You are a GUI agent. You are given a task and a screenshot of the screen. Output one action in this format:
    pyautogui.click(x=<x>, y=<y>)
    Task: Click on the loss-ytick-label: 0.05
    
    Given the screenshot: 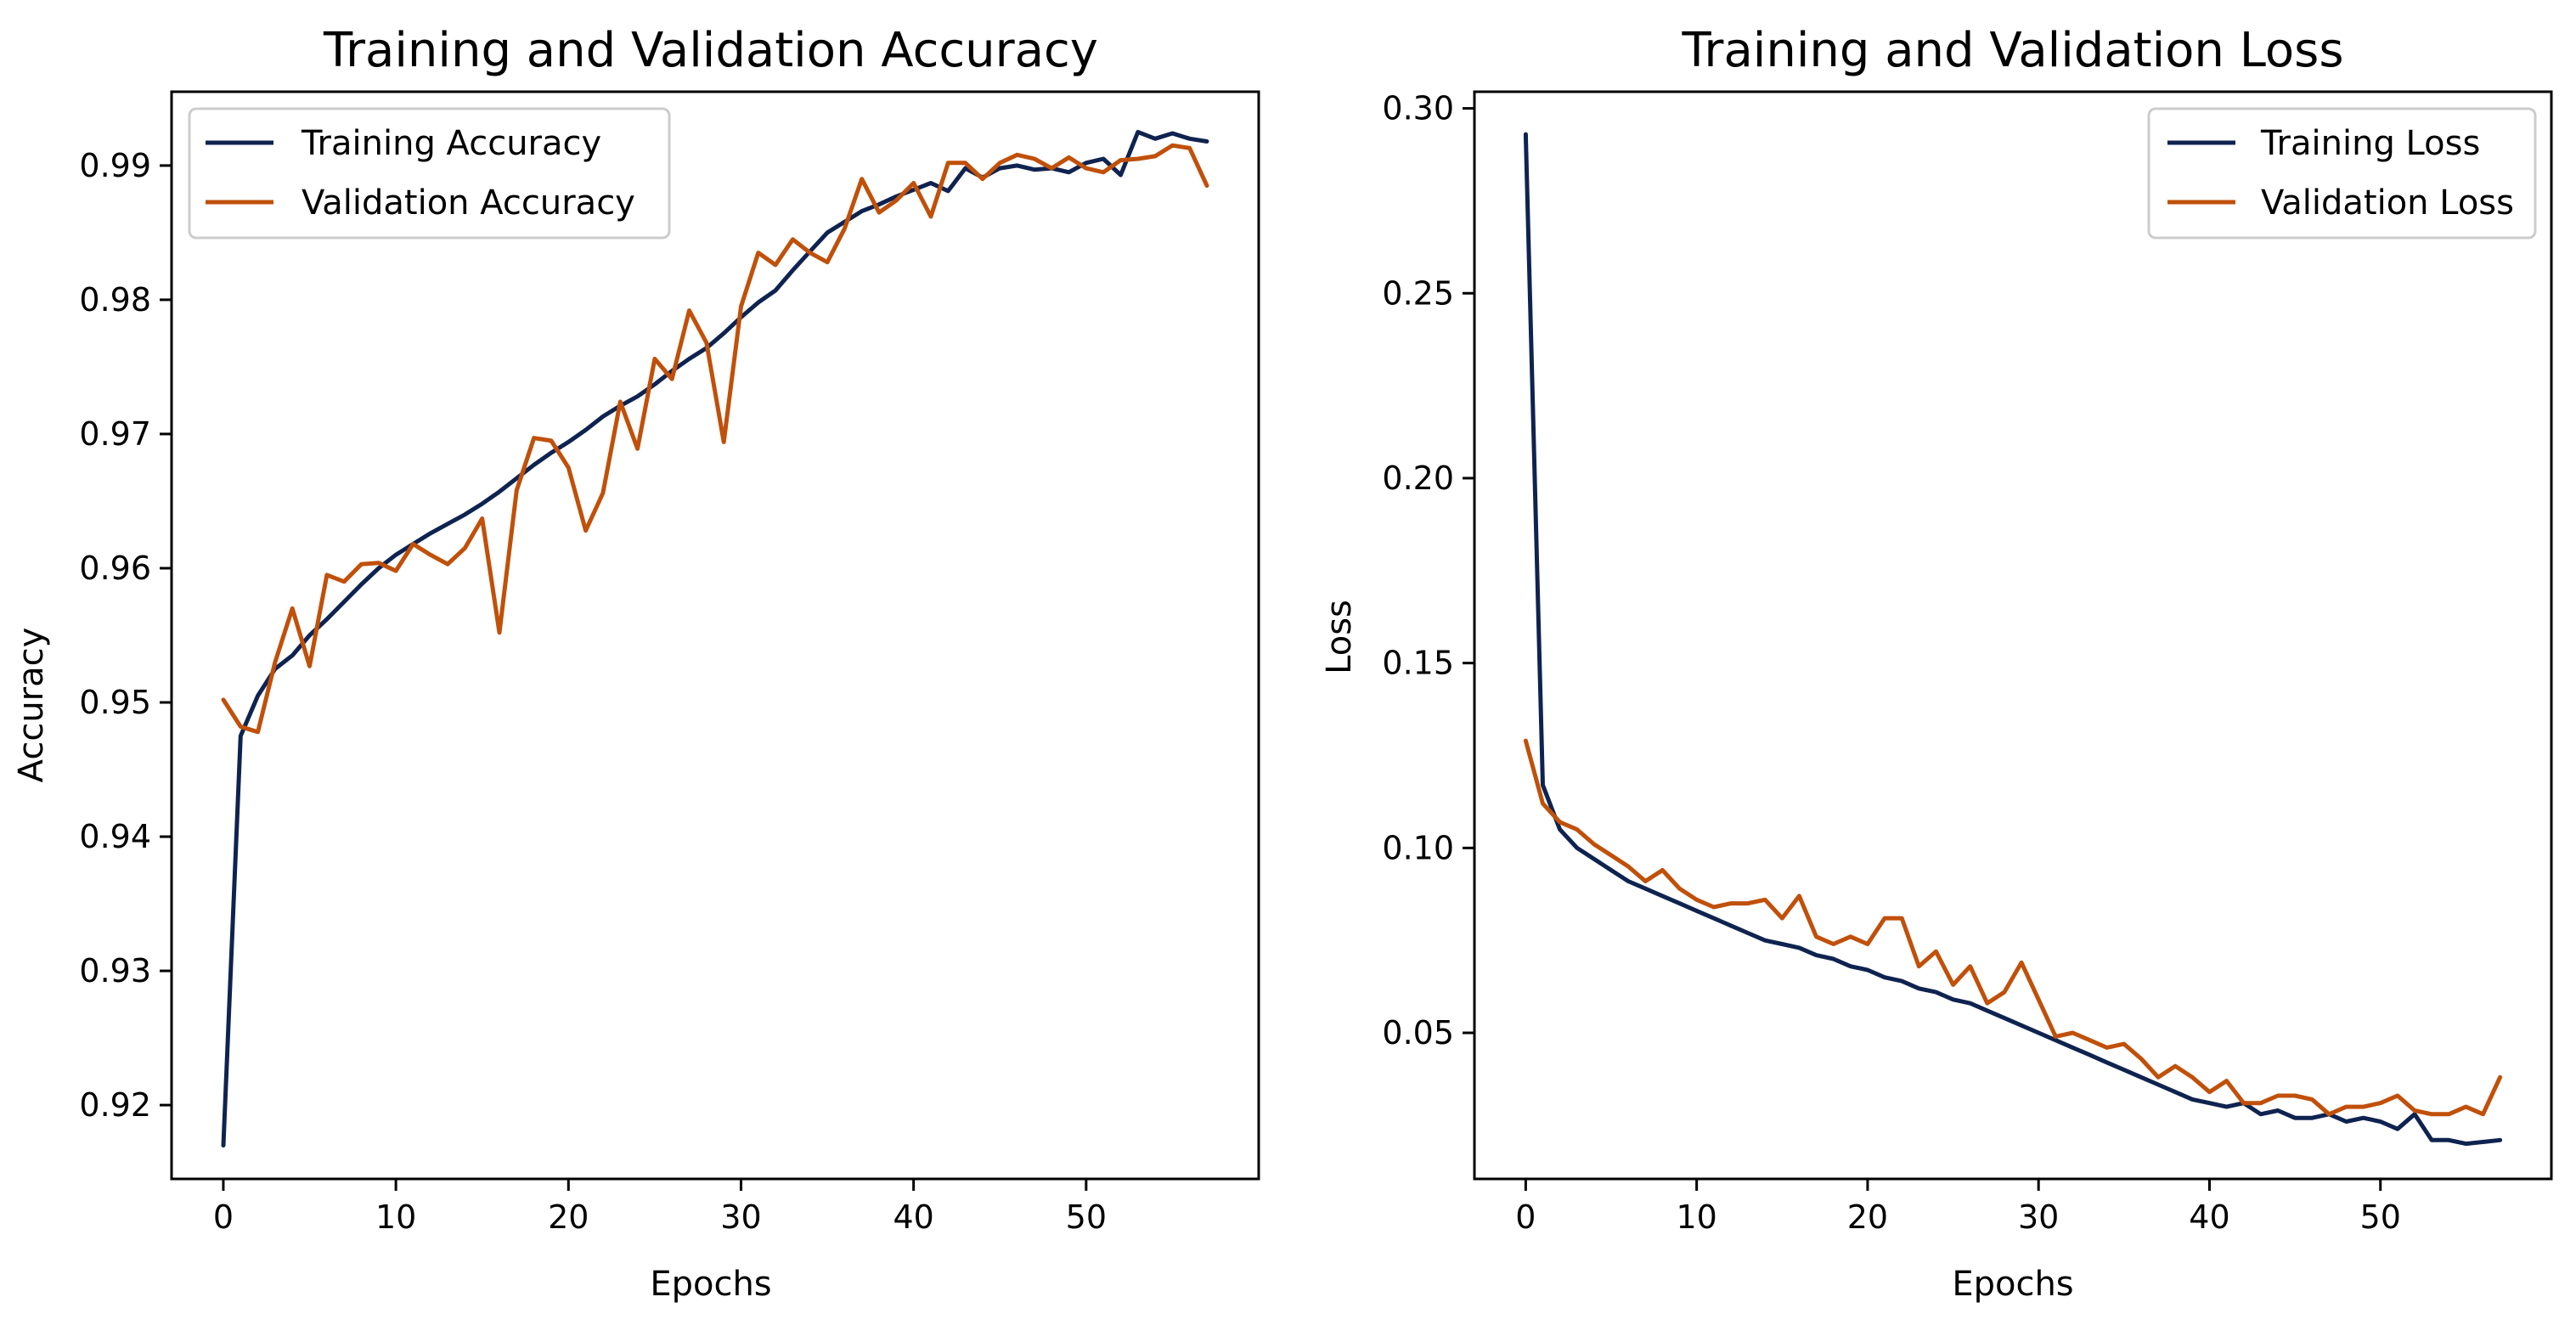 What is the action you would take?
    pyautogui.click(x=1418, y=1033)
    